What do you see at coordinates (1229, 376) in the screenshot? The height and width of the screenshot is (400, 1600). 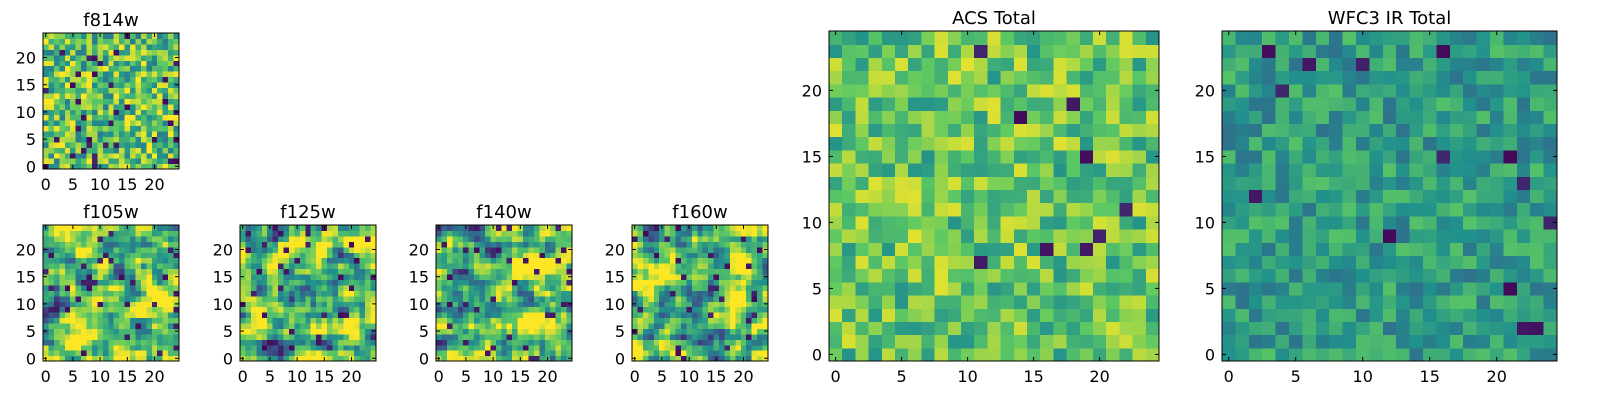 I see `x-tick-label: 0` at bounding box center [1229, 376].